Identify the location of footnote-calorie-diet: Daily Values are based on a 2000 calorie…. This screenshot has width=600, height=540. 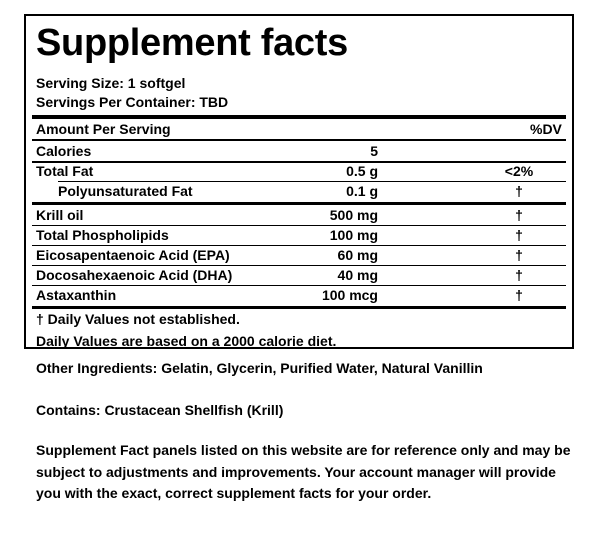
(186, 341).